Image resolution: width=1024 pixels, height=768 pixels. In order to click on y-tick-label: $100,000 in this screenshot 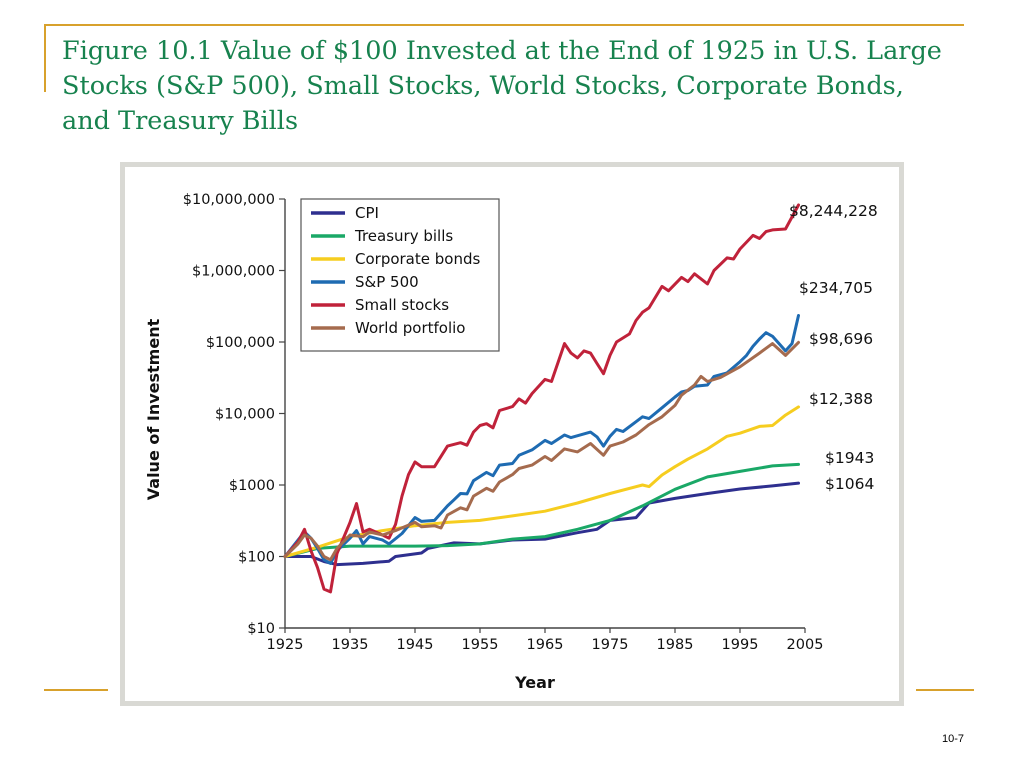, I will do `click(240, 343)`.